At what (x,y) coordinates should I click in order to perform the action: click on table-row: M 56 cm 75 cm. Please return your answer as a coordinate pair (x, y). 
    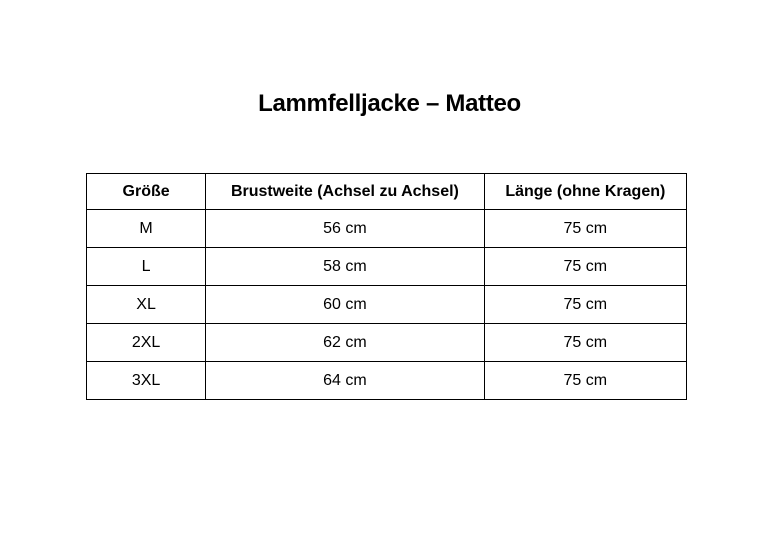
    Looking at the image, I should click on (386, 228).